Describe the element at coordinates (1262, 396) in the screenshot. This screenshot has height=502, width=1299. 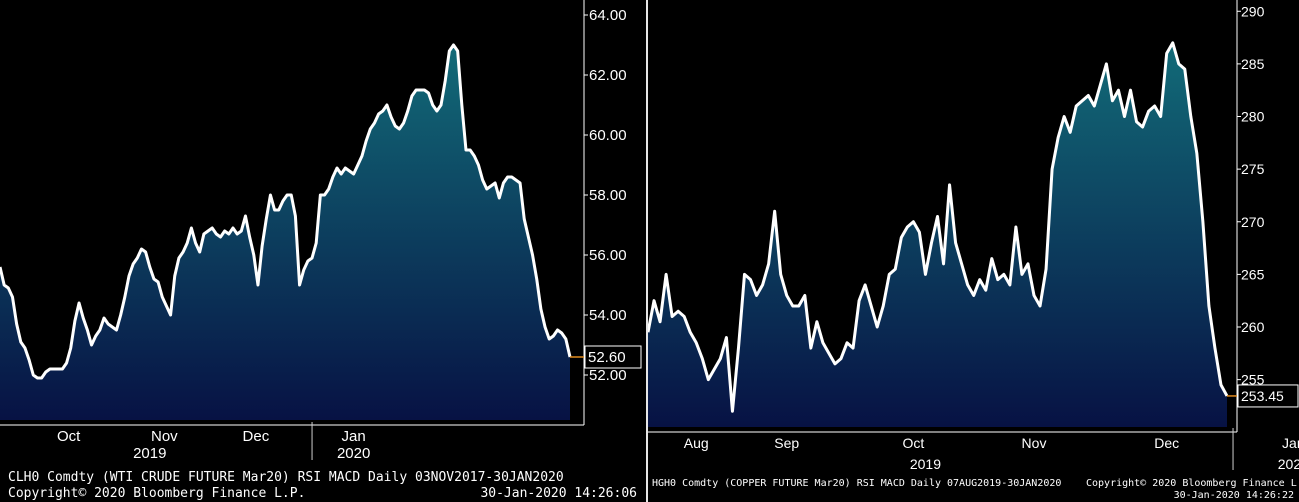
I see `copper-last-value-label: 253.45` at that location.